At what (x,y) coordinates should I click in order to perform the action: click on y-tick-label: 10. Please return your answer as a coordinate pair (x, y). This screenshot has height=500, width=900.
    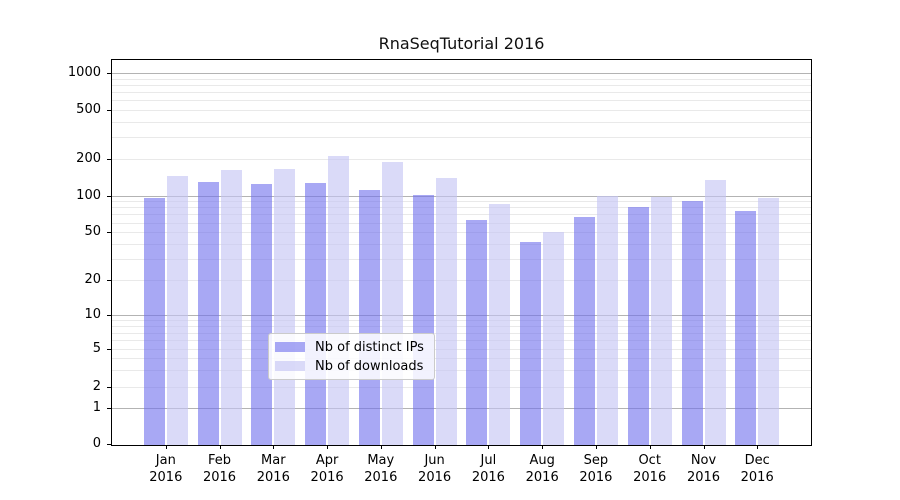
    Looking at the image, I should click on (92, 315).